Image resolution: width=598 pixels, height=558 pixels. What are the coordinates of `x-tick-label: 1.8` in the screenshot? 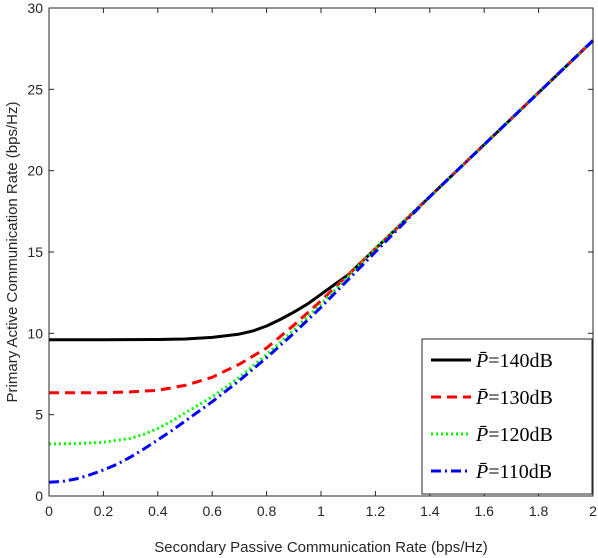 It's located at (539, 511).